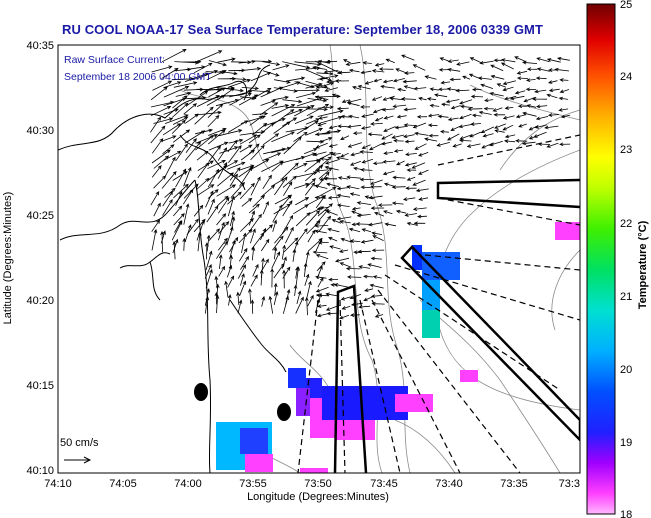  I want to click on colorbar-tick-label: 23, so click(626, 150).